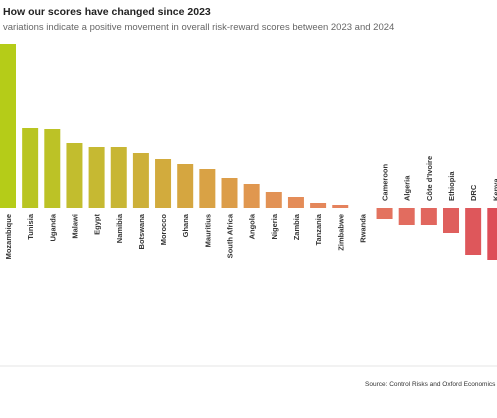  Describe the element at coordinates (494, 189) in the screenshot. I see `category-label: Kenya` at that location.